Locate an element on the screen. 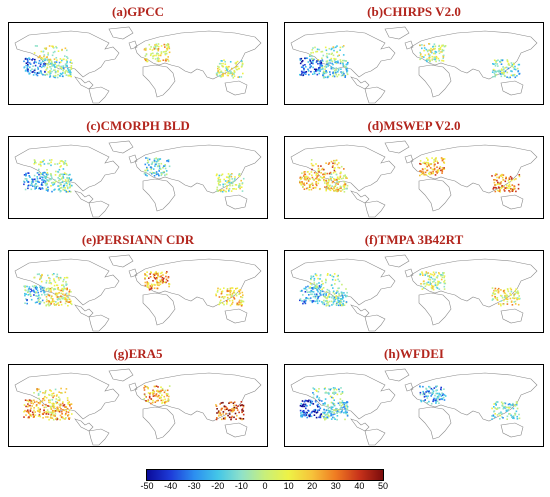 This screenshot has height=497, width=550. world-map is located at coordinates (138, 65).